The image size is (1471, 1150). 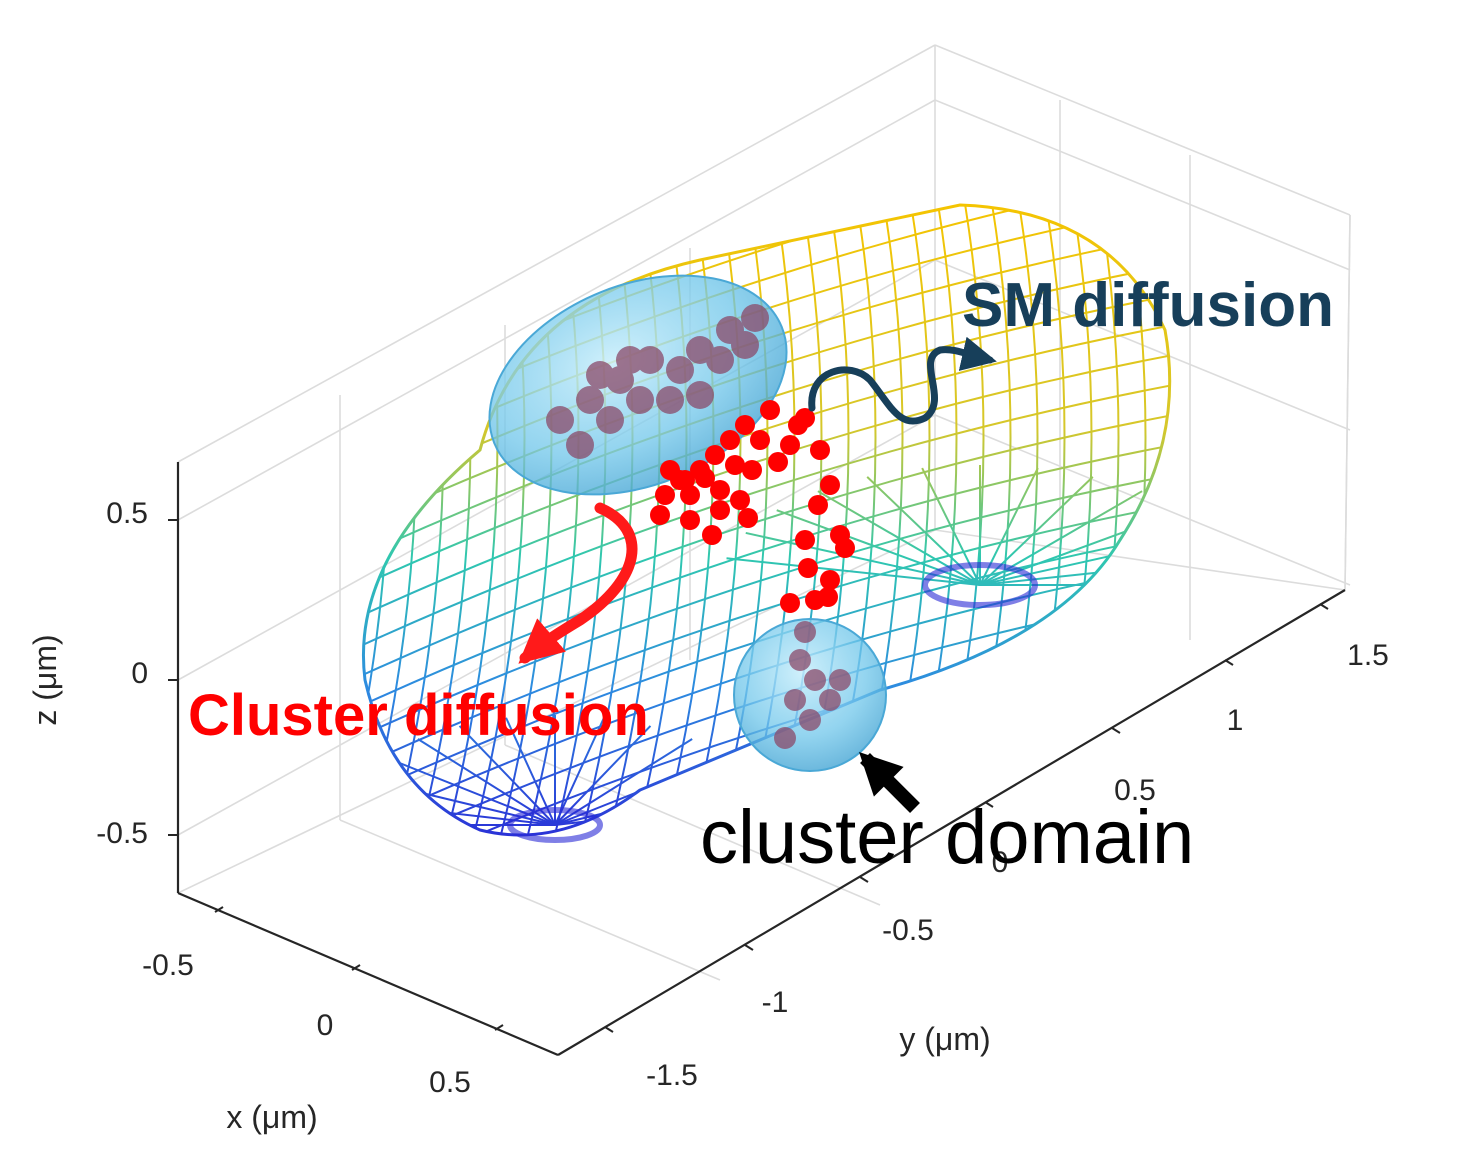 What do you see at coordinates (902, 380) in the screenshot?
I see `sm-diffusion-arrow` at bounding box center [902, 380].